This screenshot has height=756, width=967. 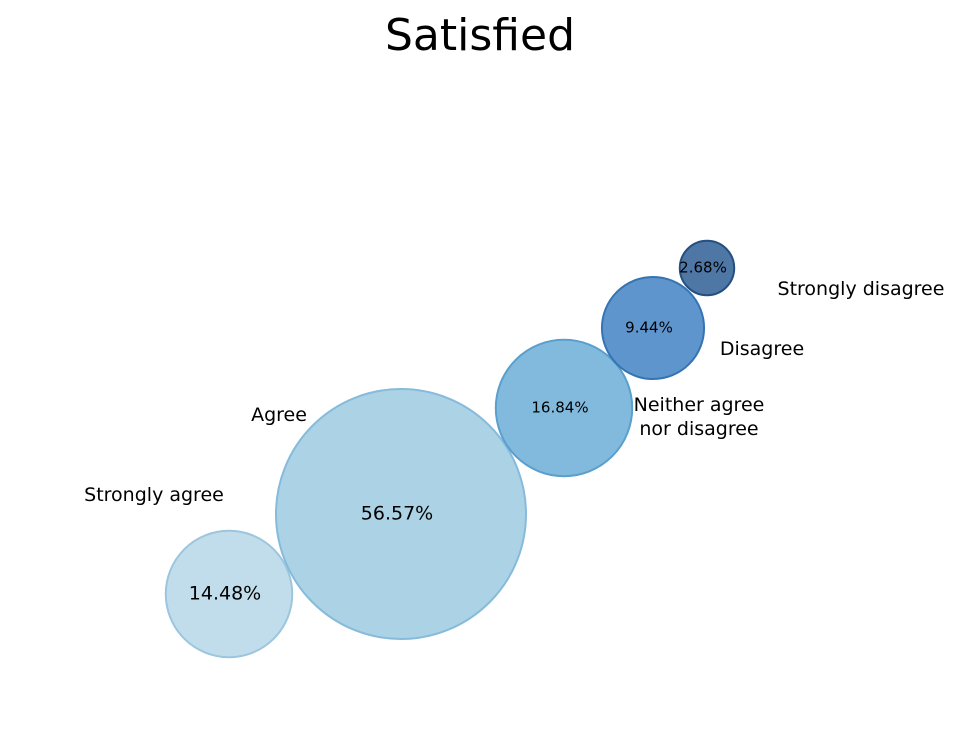 I want to click on category-label-2: Neither agree nor disagree, so click(x=699, y=417).